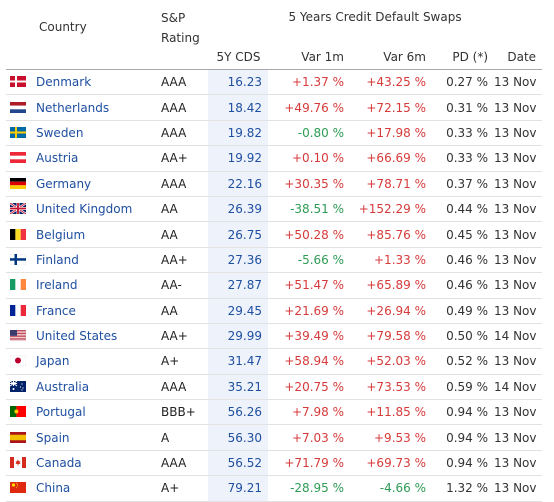 This screenshot has width=554, height=502. What do you see at coordinates (391, 260) in the screenshot?
I see `var6m-cell: +1.33 %` at bounding box center [391, 260].